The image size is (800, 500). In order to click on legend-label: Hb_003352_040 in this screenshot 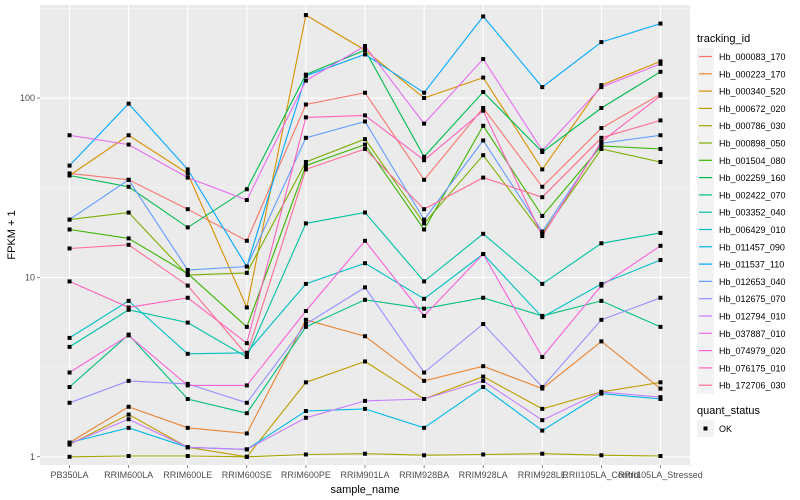, I will do `click(752, 213)`.